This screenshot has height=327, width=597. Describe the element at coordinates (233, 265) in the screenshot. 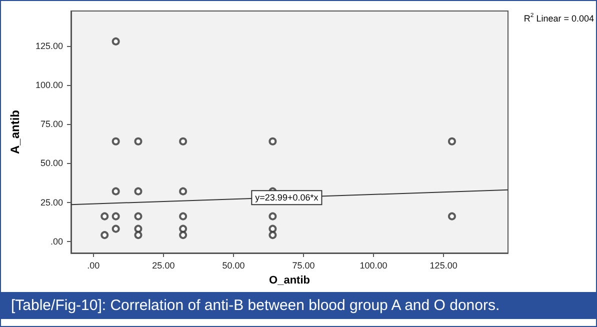

I see `x-tick-label: 50.00` at that location.